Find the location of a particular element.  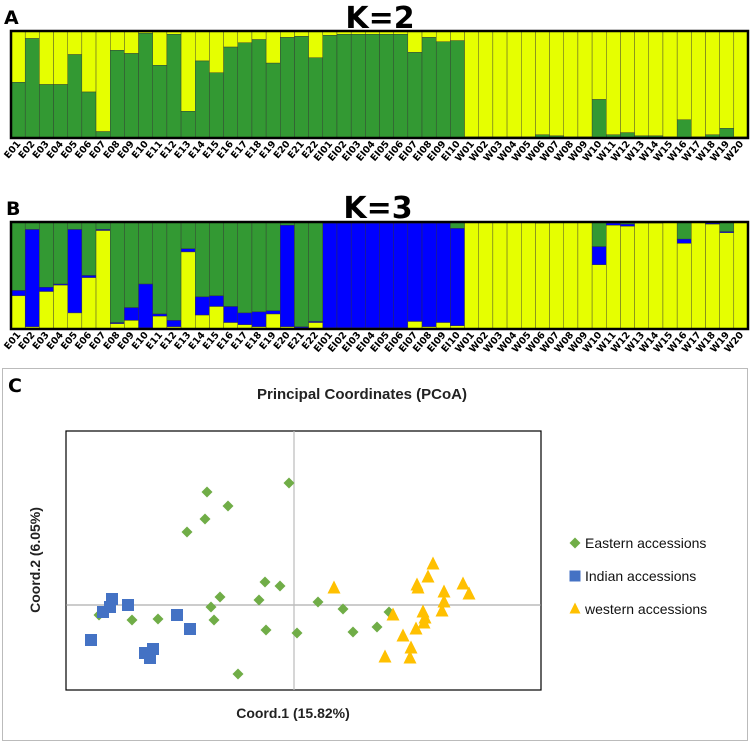

y-axis-label: Coord.2 (6.05%) is located at coordinates (35, 560).